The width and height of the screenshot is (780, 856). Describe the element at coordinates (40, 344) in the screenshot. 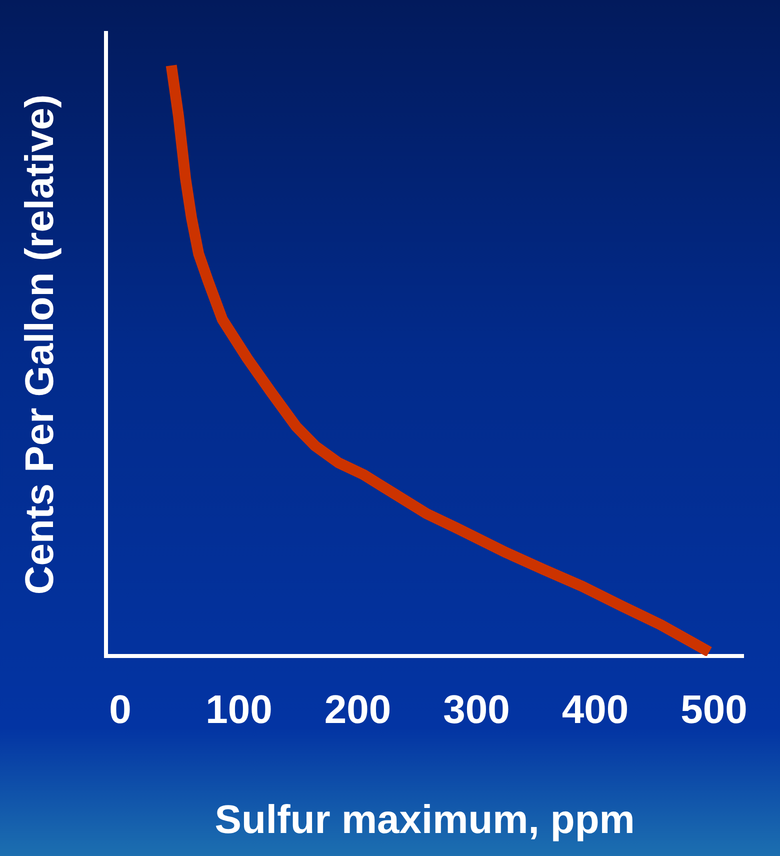

I see `y-axis-title: Cents Per Gallon (relative)` at that location.